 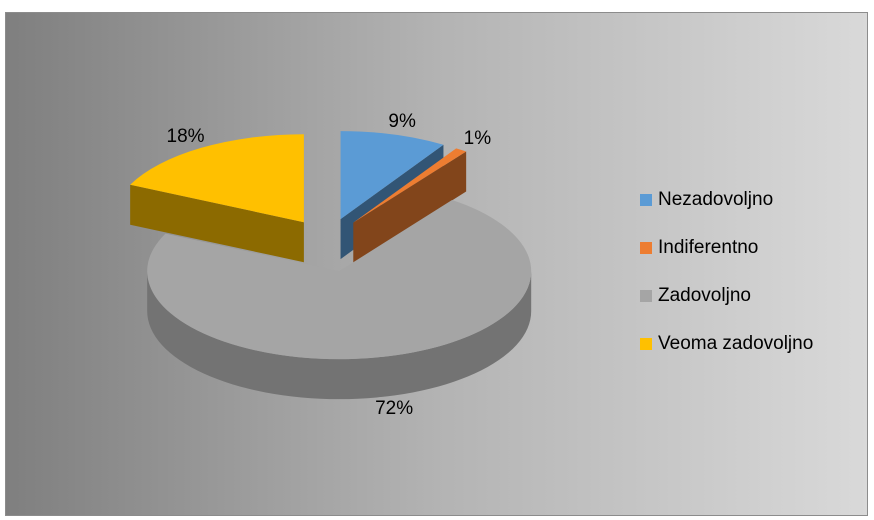 I want to click on legend-label: Zadovoljno, so click(x=704, y=295).